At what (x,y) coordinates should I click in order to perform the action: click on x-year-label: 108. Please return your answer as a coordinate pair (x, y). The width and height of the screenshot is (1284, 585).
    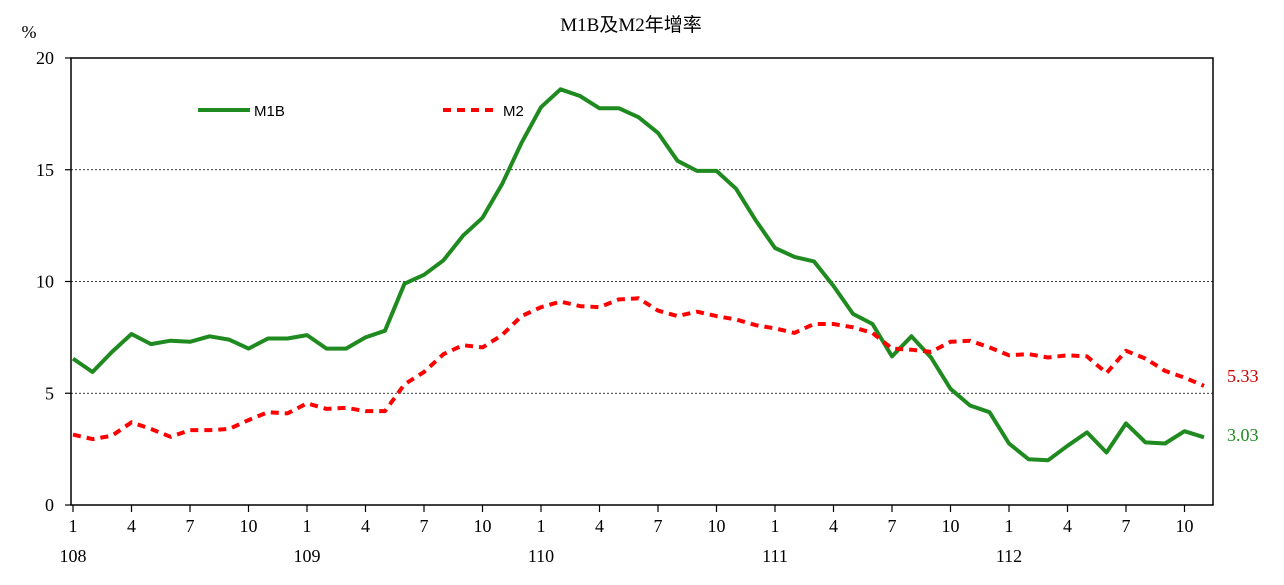
    Looking at the image, I should click on (73, 556).